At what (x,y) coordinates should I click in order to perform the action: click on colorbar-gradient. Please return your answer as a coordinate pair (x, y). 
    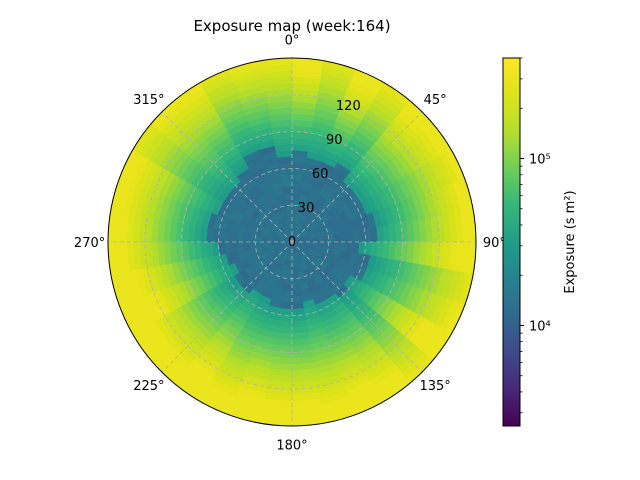
    Looking at the image, I should click on (511, 242).